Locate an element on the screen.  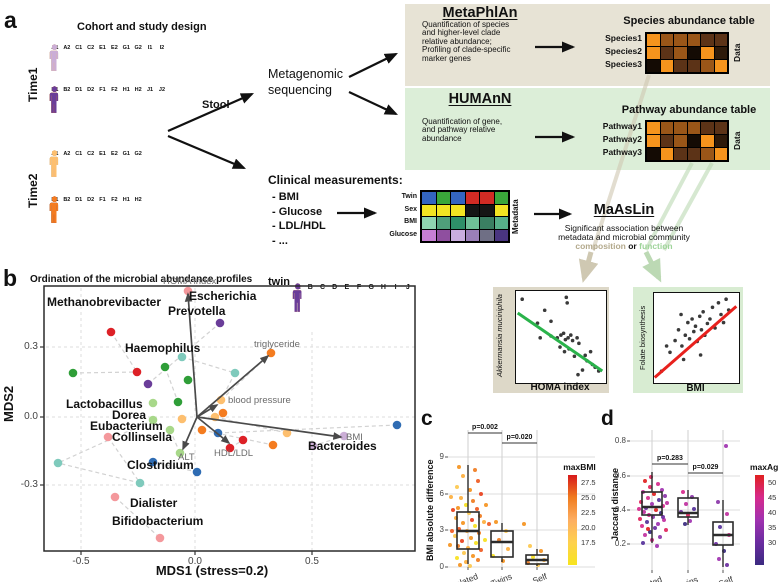
metadata-row-label: Sex is located at coordinates (410, 209).